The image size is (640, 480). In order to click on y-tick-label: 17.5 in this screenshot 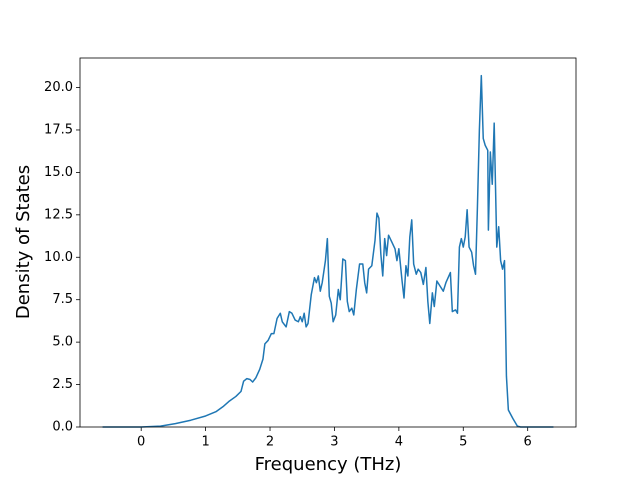, I will do `click(58, 129)`.